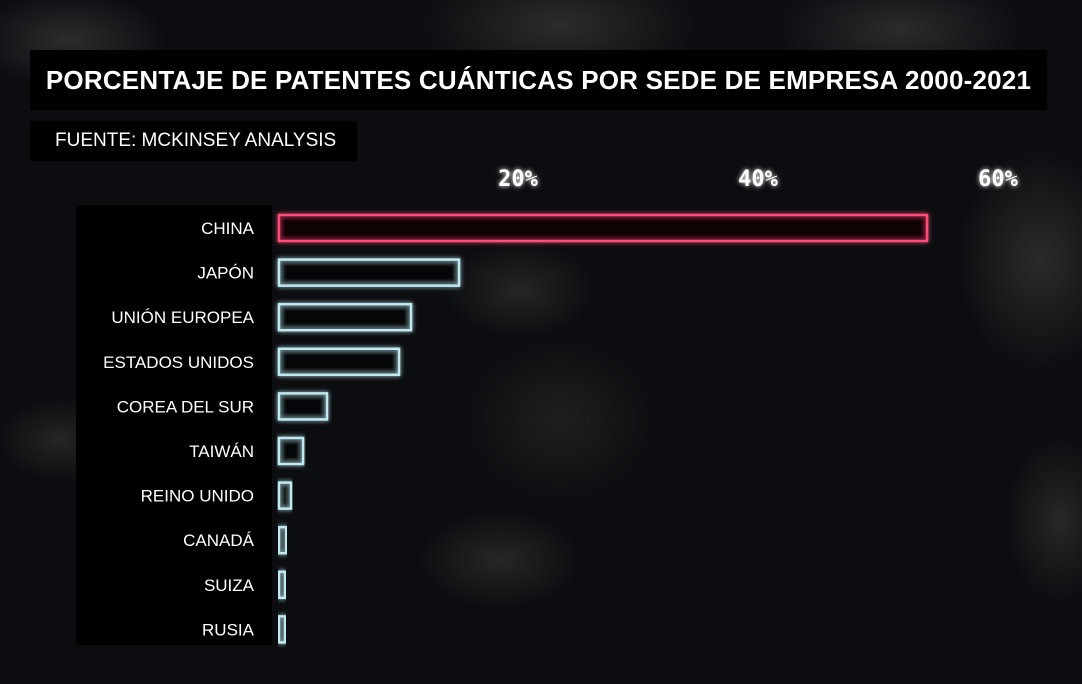 The image size is (1082, 684). I want to click on category-label: REINO UNIDO, so click(197, 496).